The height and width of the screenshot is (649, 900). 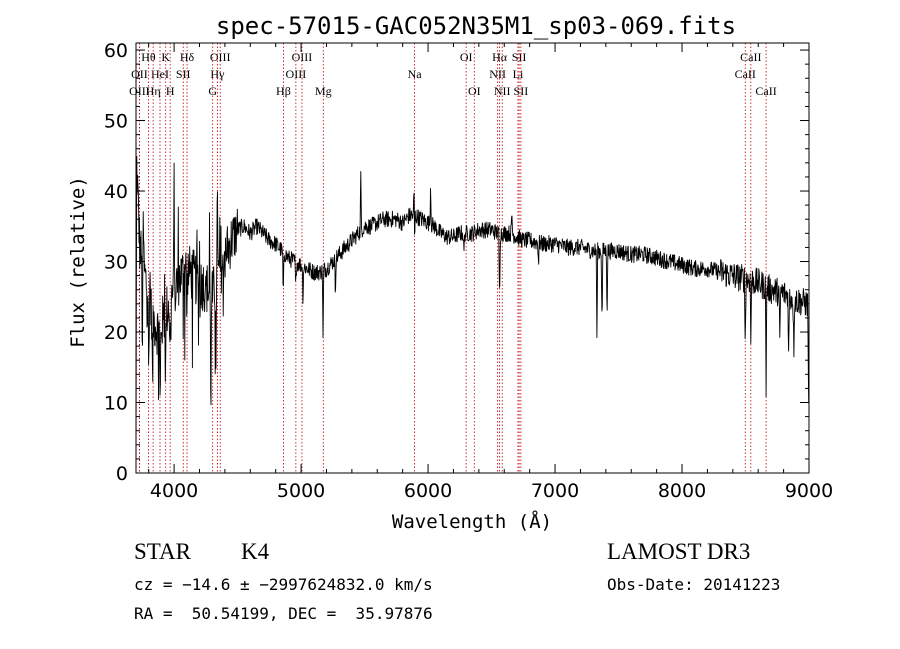 What do you see at coordinates (212, 91) in the screenshot?
I see `spectral-line-label: G` at bounding box center [212, 91].